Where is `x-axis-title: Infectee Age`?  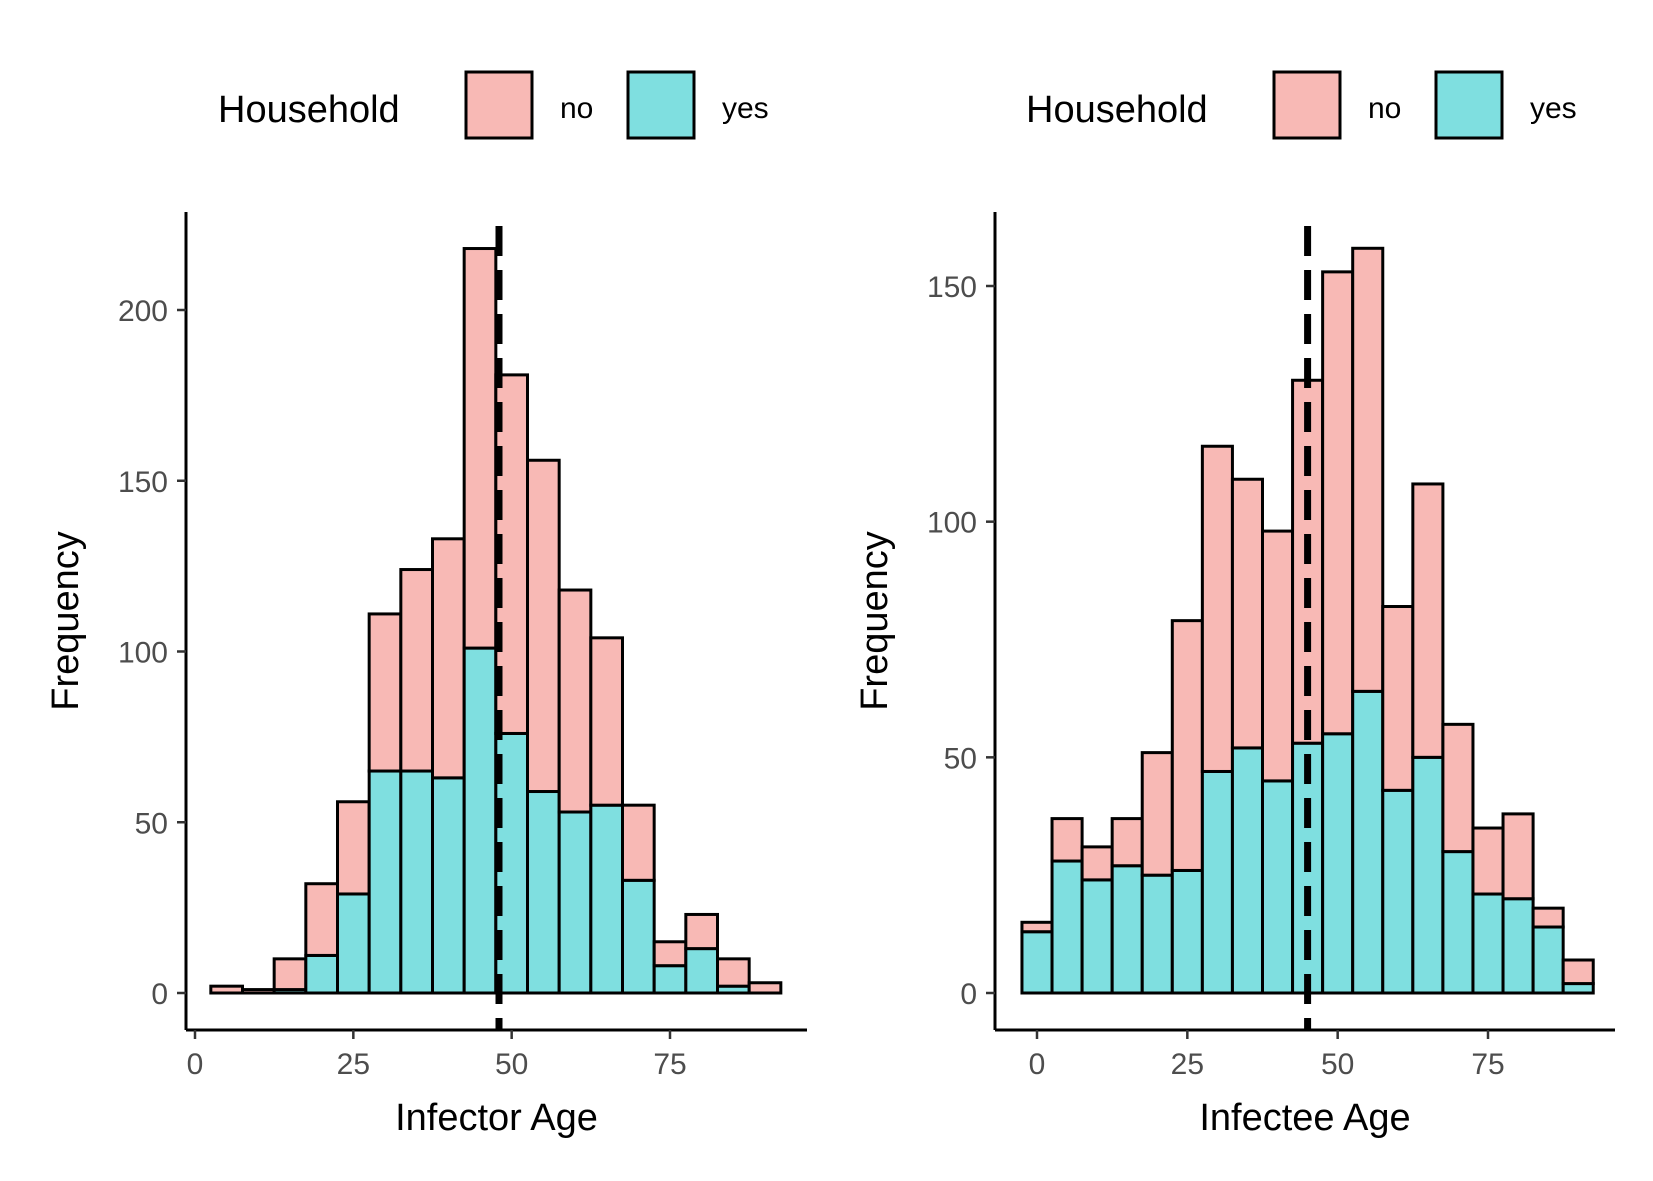
x-axis-title: Infectee Age is located at coordinates (1304, 1118).